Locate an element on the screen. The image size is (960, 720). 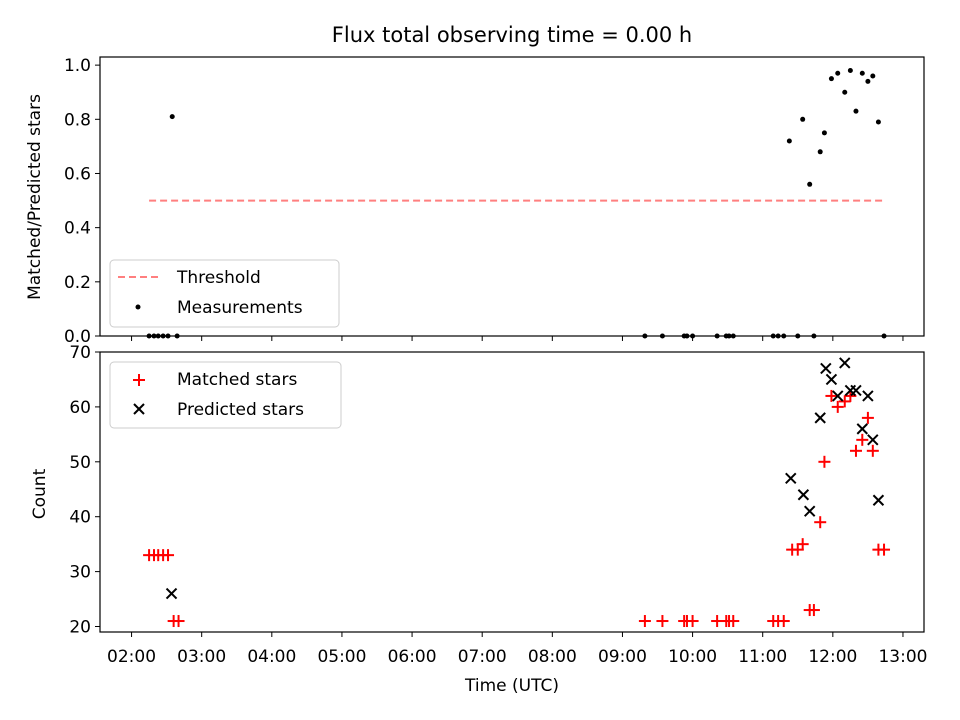
count-ytick-label: 20 is located at coordinates (80, 628).